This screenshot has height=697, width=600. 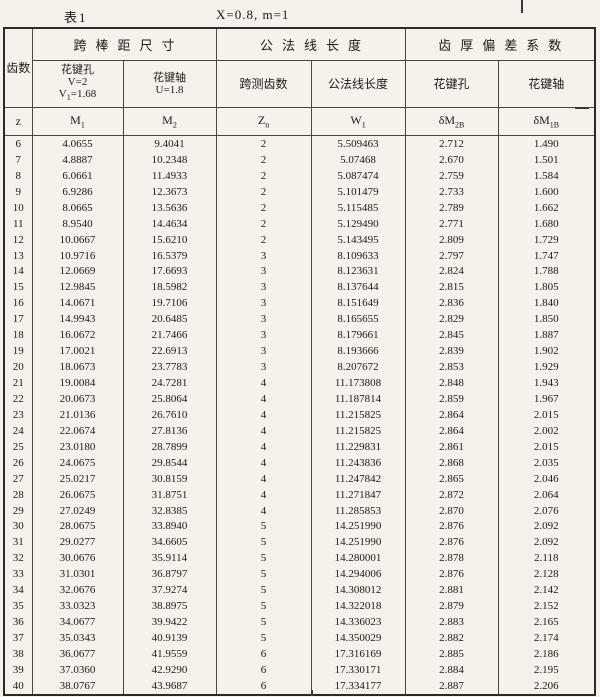 What do you see at coordinates (18, 383) in the screenshot?
I see `cell-z: 21` at bounding box center [18, 383].